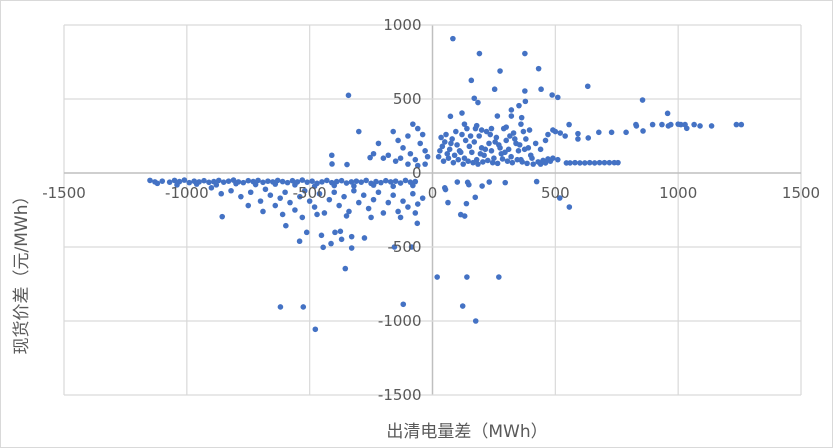 The height and width of the screenshot is (448, 833). I want to click on x-tick-label: 500, so click(555, 193).